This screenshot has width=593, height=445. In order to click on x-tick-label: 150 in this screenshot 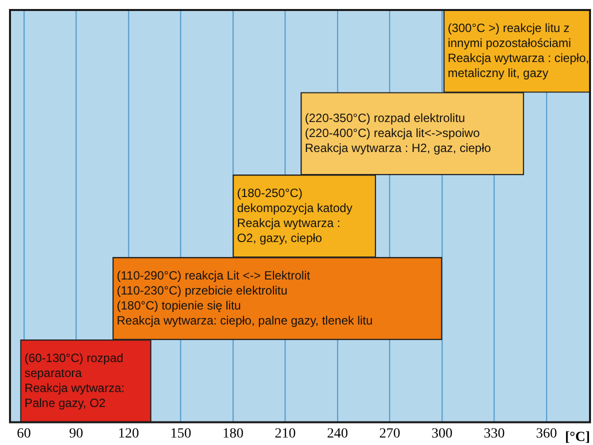, I will do `click(181, 434)`.